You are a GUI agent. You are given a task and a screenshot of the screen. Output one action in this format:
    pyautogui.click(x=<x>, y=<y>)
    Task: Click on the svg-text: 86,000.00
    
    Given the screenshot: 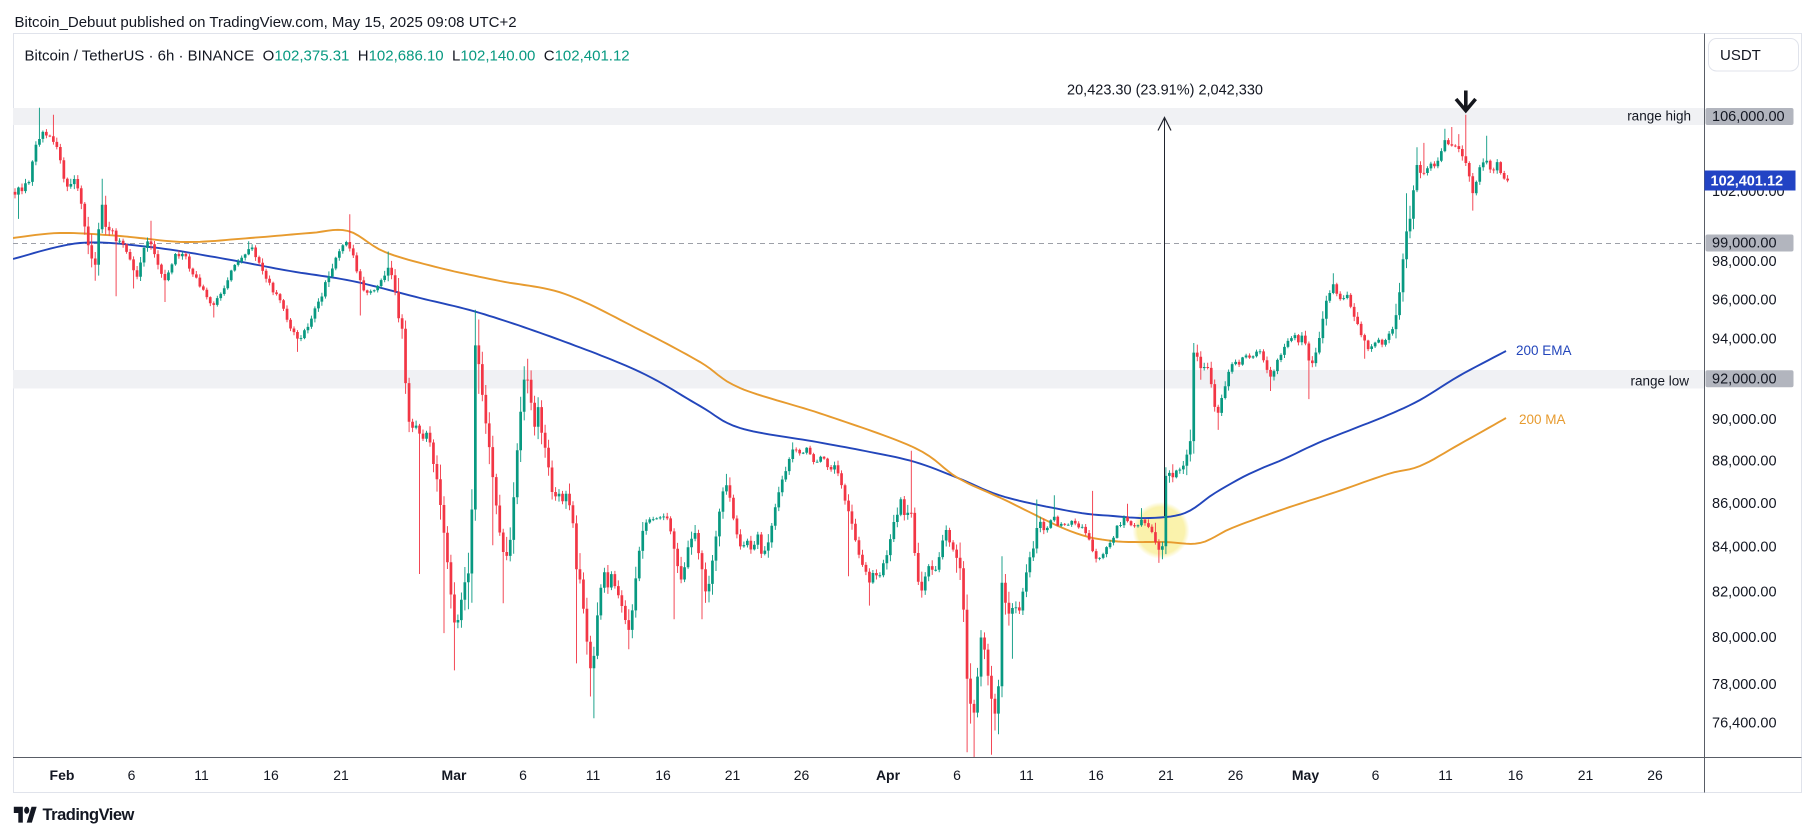 What is the action you would take?
    pyautogui.click(x=1744, y=504)
    